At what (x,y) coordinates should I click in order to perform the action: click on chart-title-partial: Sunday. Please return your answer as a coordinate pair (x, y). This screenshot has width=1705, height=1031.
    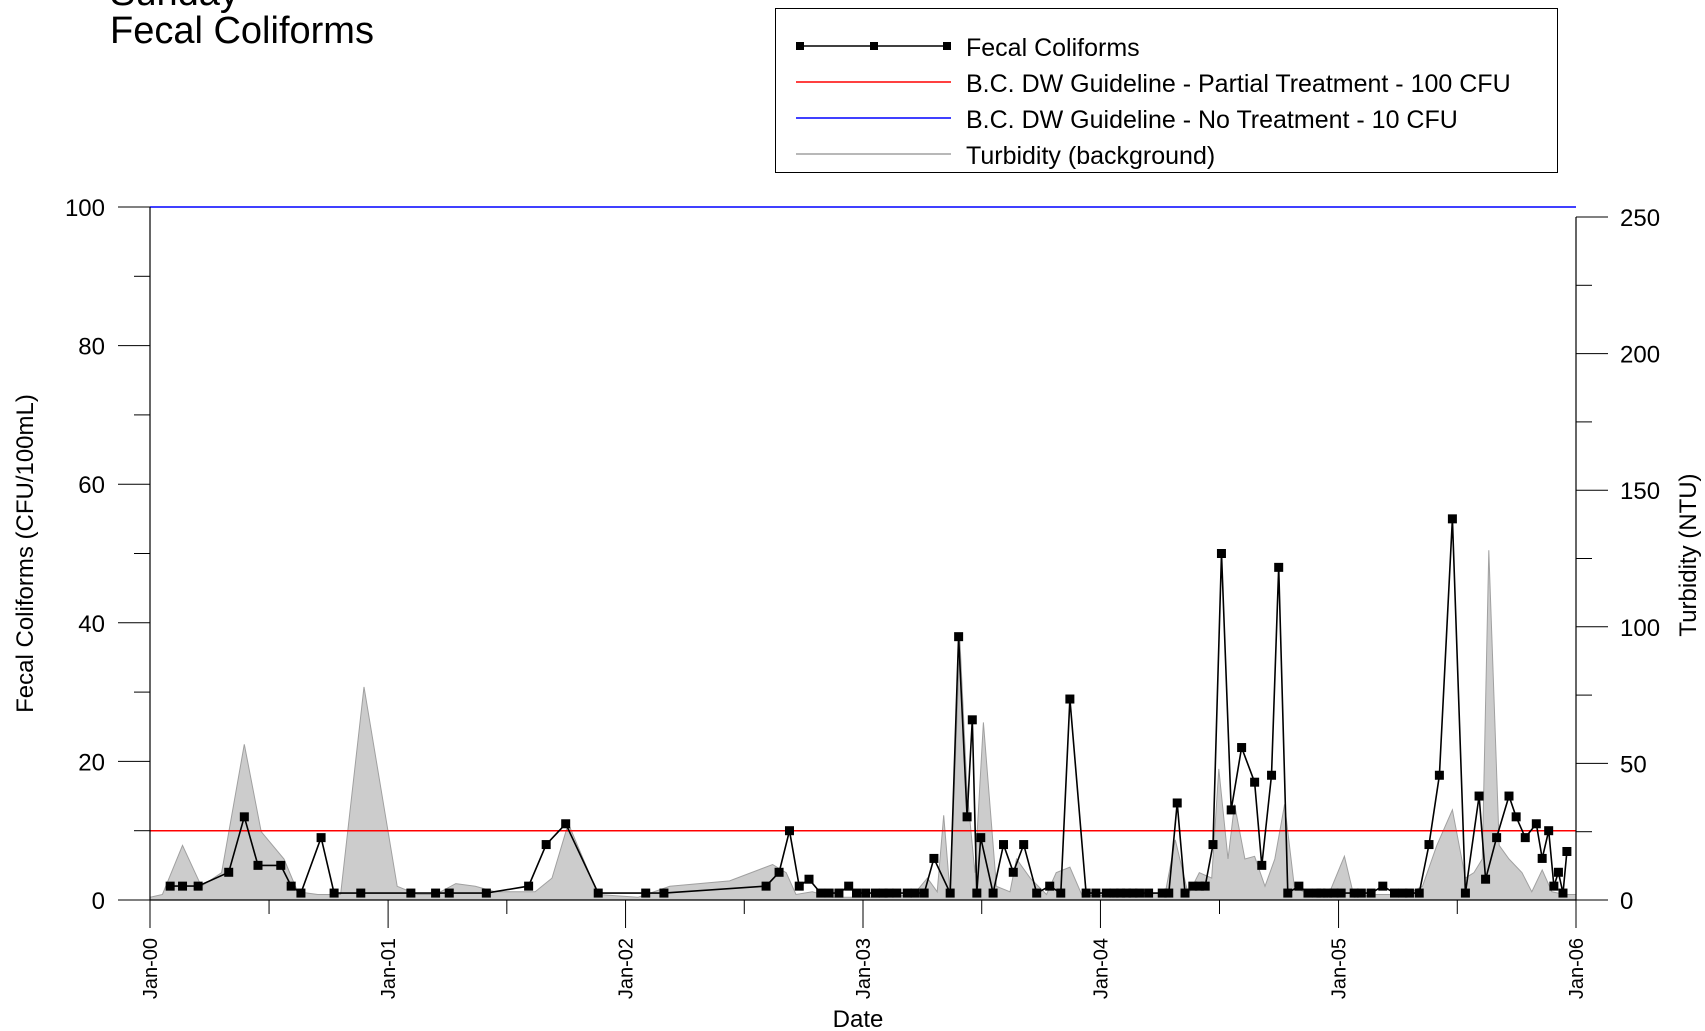
    Looking at the image, I should click on (174, 6).